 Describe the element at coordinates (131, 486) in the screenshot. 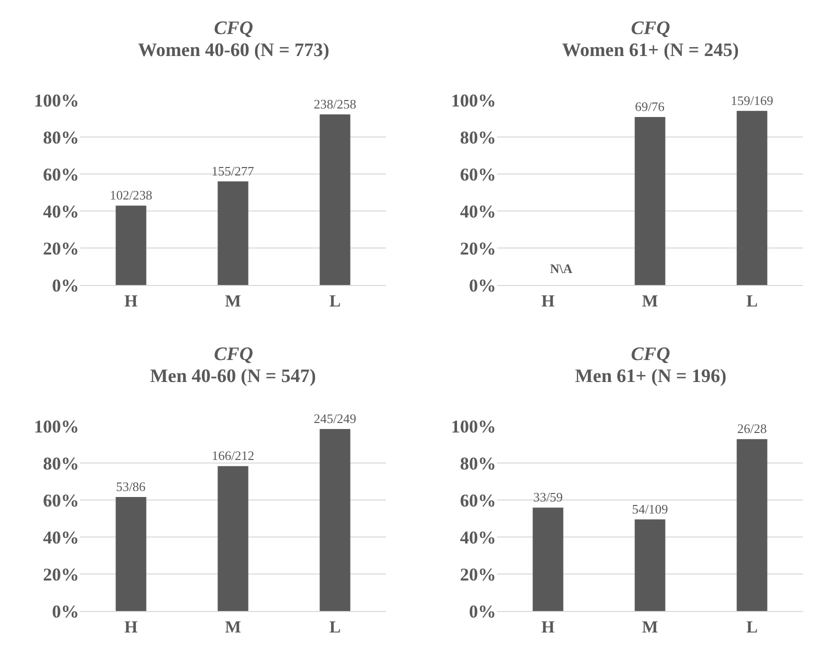

I see `data-label: 53/86` at that location.